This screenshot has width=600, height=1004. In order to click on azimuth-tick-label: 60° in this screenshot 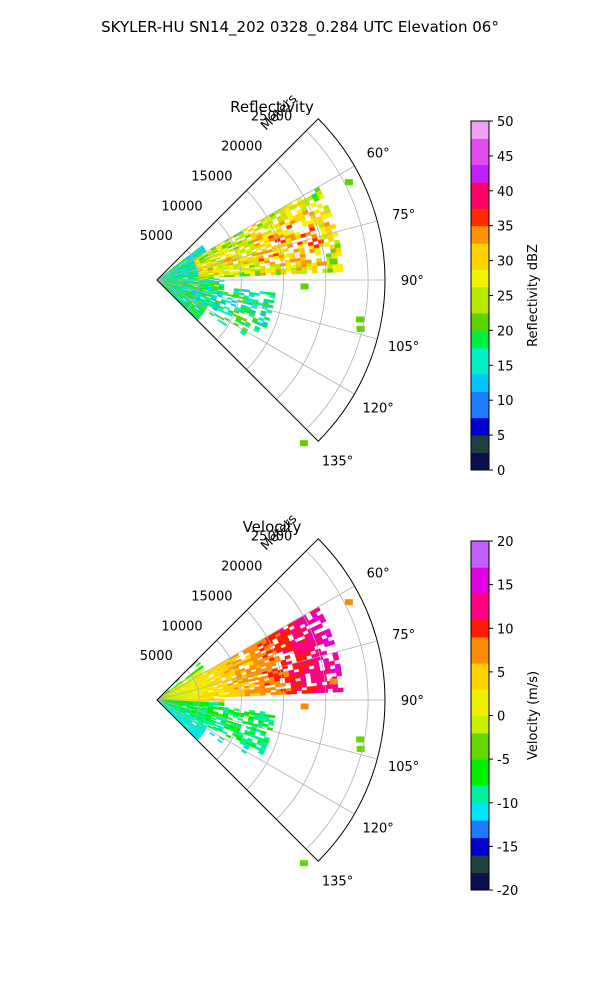, I will do `click(378, 153)`.